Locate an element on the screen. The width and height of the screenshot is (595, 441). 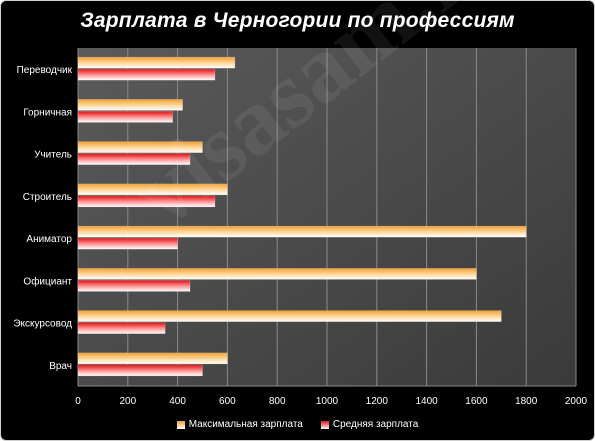
legend-label-avg: Средняя зарплата is located at coordinates (375, 424).